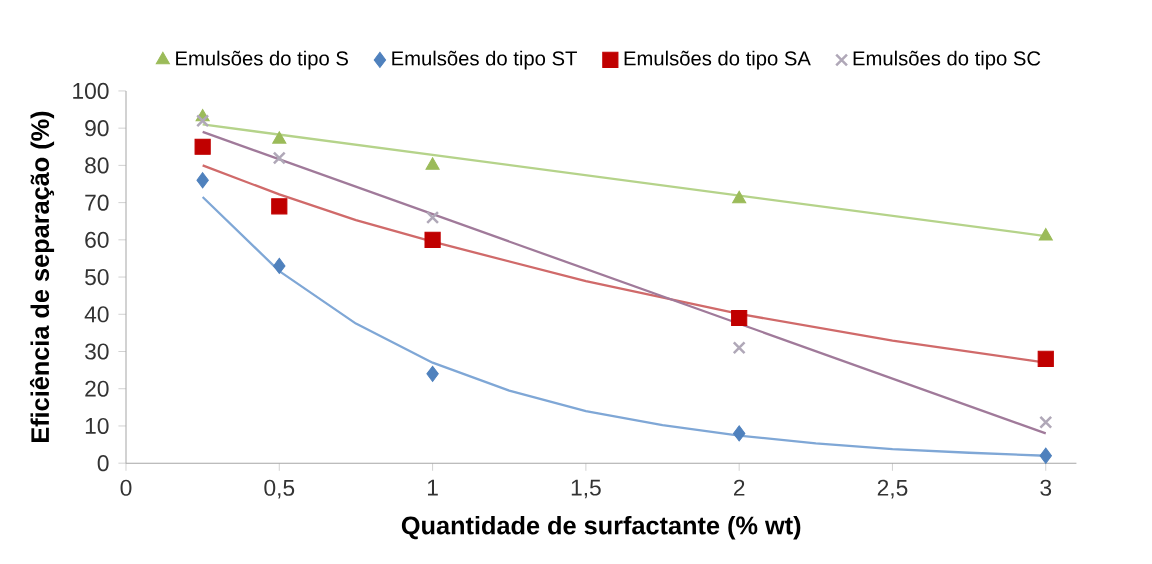  I want to click on y-tick-label: 30, so click(97, 351).